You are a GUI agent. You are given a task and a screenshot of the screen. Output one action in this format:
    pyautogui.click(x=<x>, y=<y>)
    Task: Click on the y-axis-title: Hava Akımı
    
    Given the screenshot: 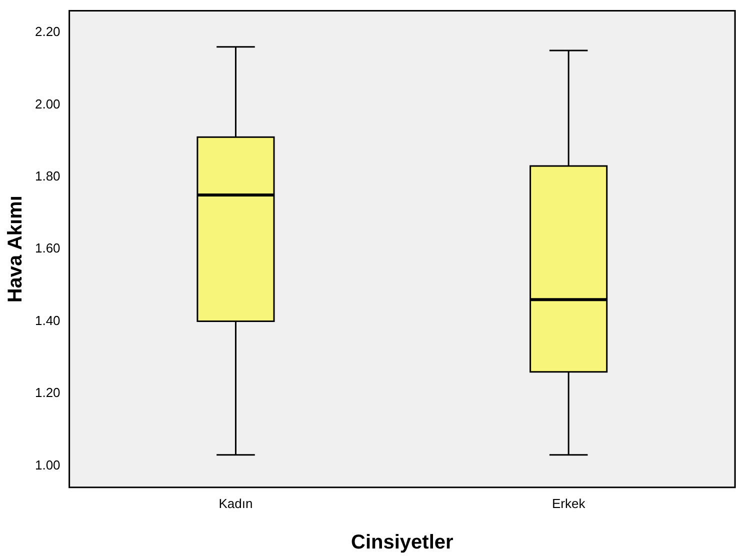 What is the action you would take?
    pyautogui.click(x=15, y=249)
    